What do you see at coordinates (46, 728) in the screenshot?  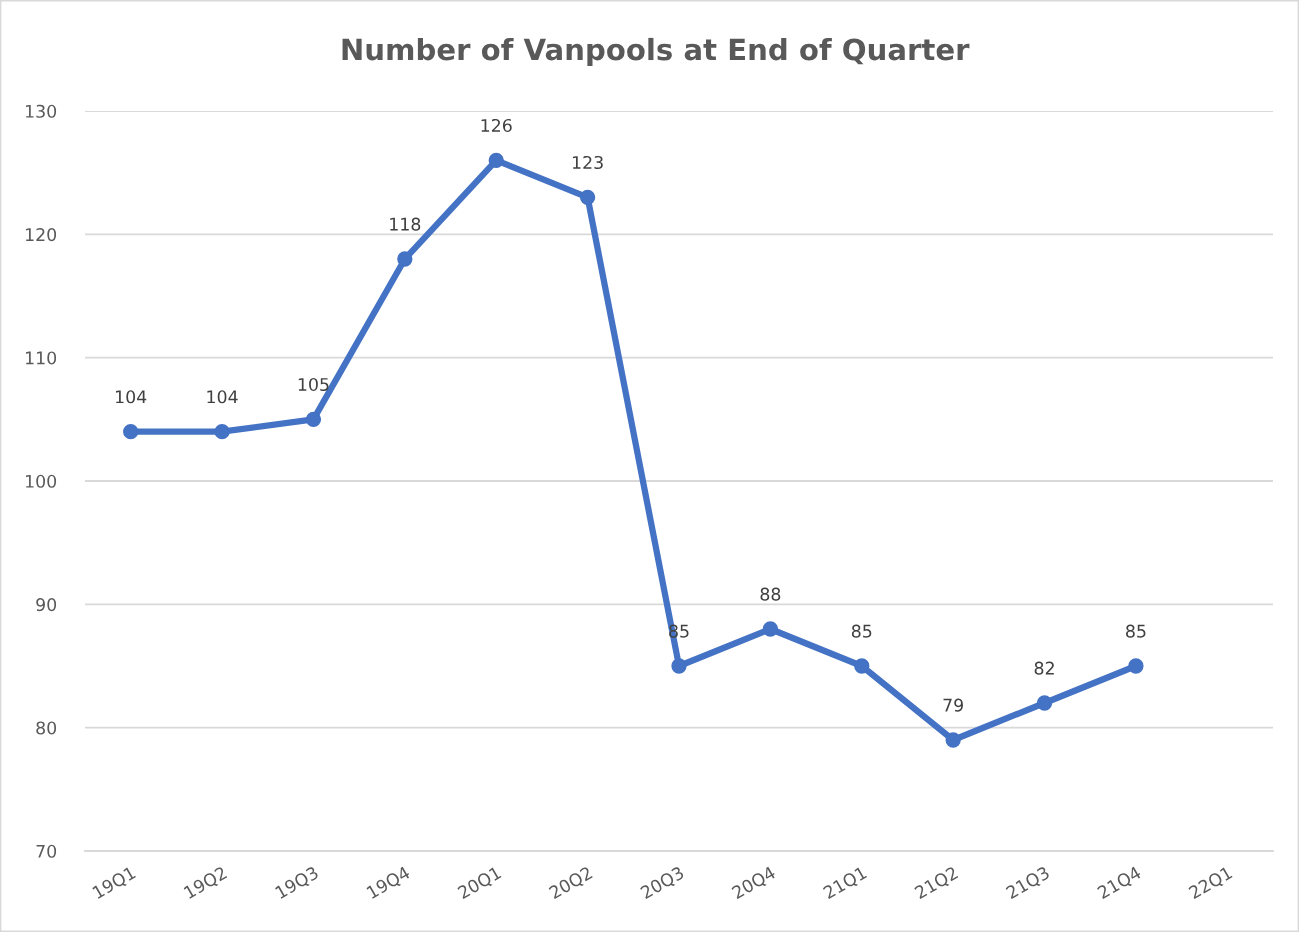 I see `y-tick-label: 80` at bounding box center [46, 728].